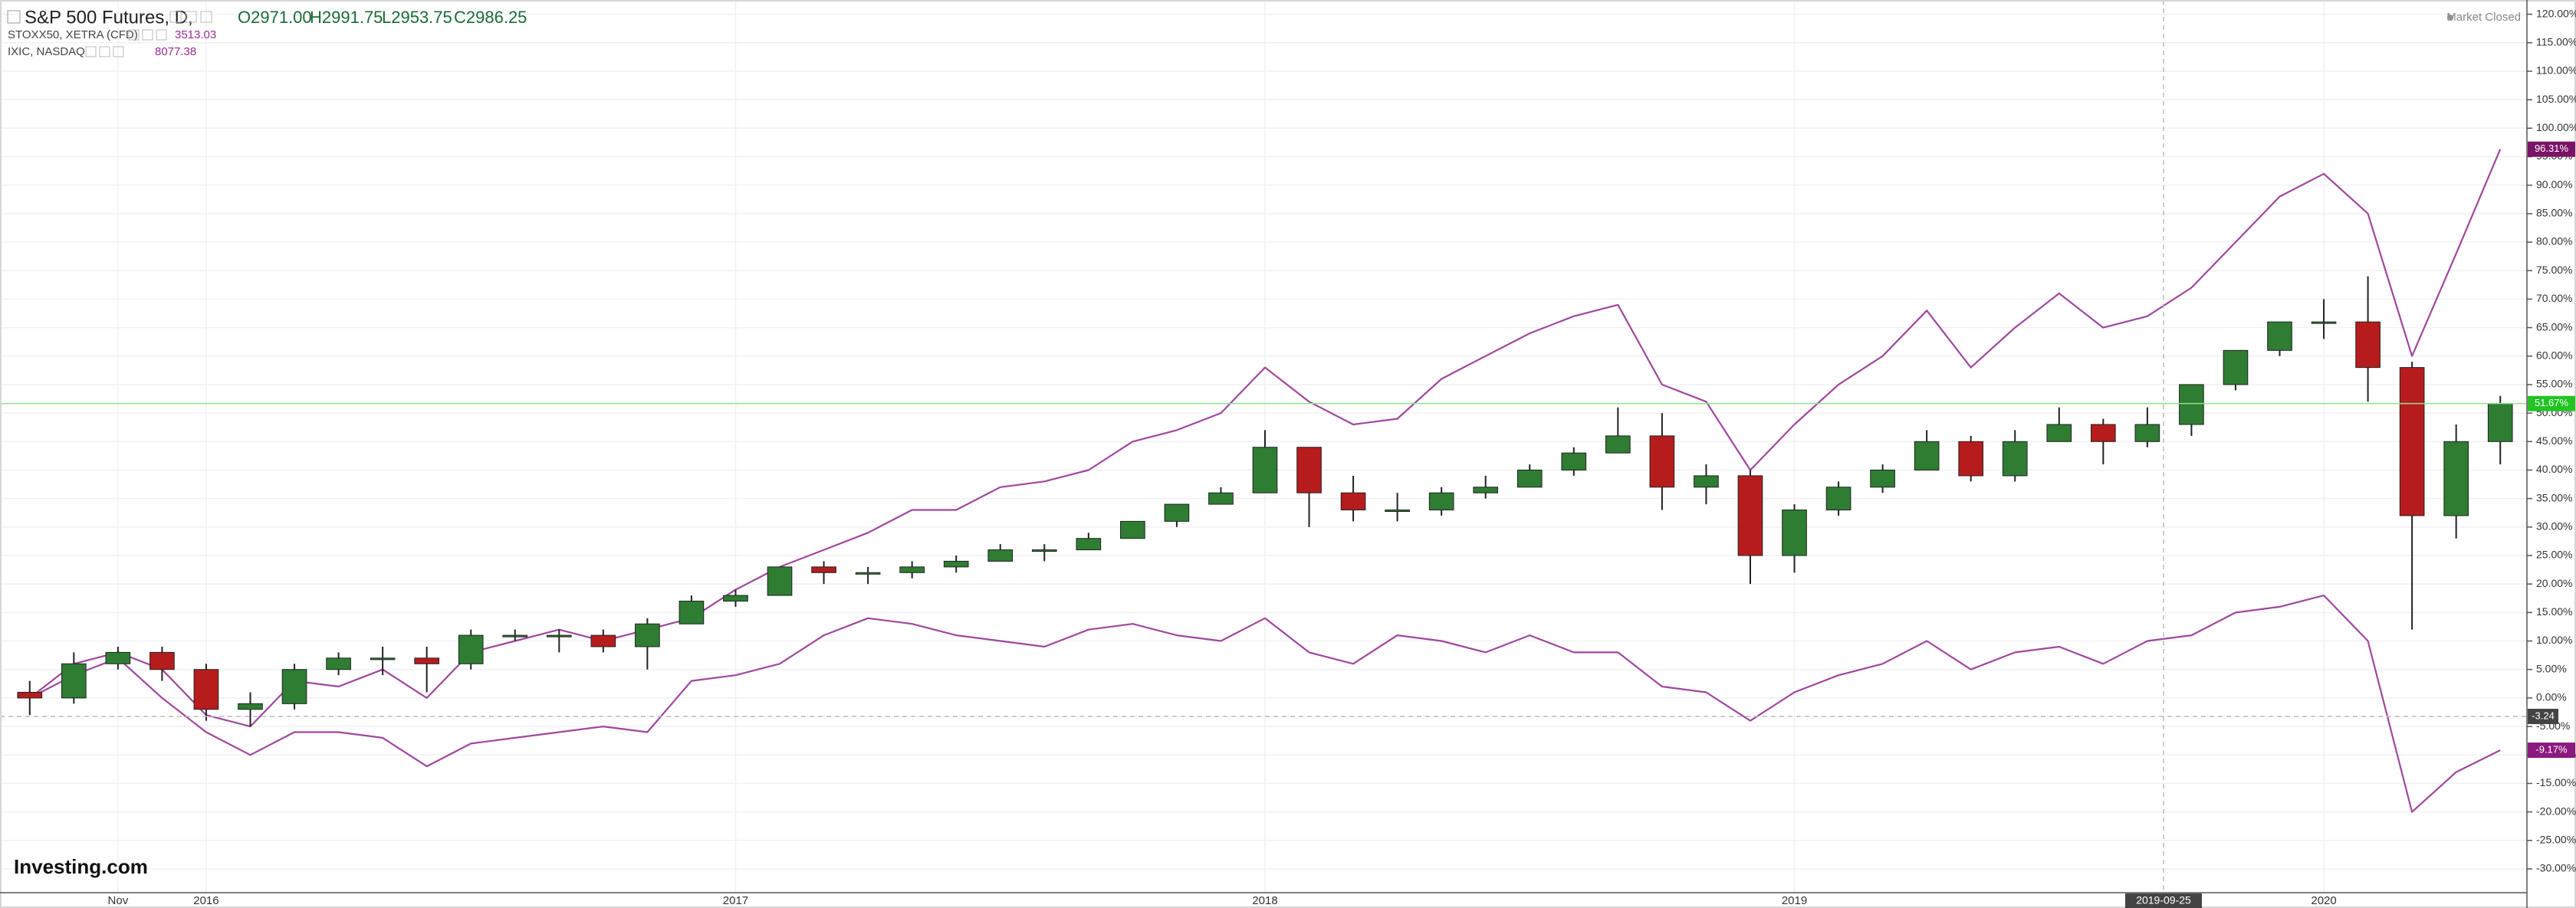 This screenshot has height=908, width=2576. Describe the element at coordinates (2552, 403) in the screenshot. I see `last-value-label: 51.67%` at that location.